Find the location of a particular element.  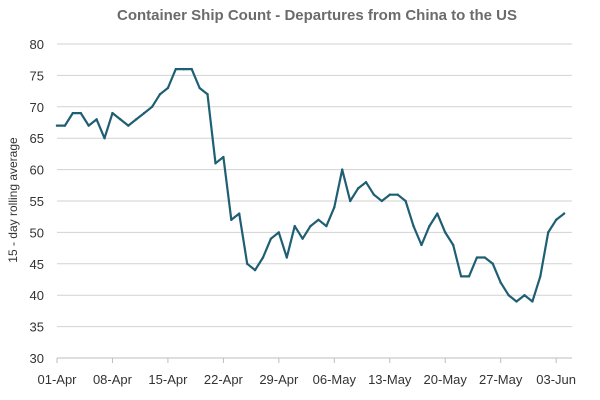

y-tick-label: 35 is located at coordinates (37, 327).